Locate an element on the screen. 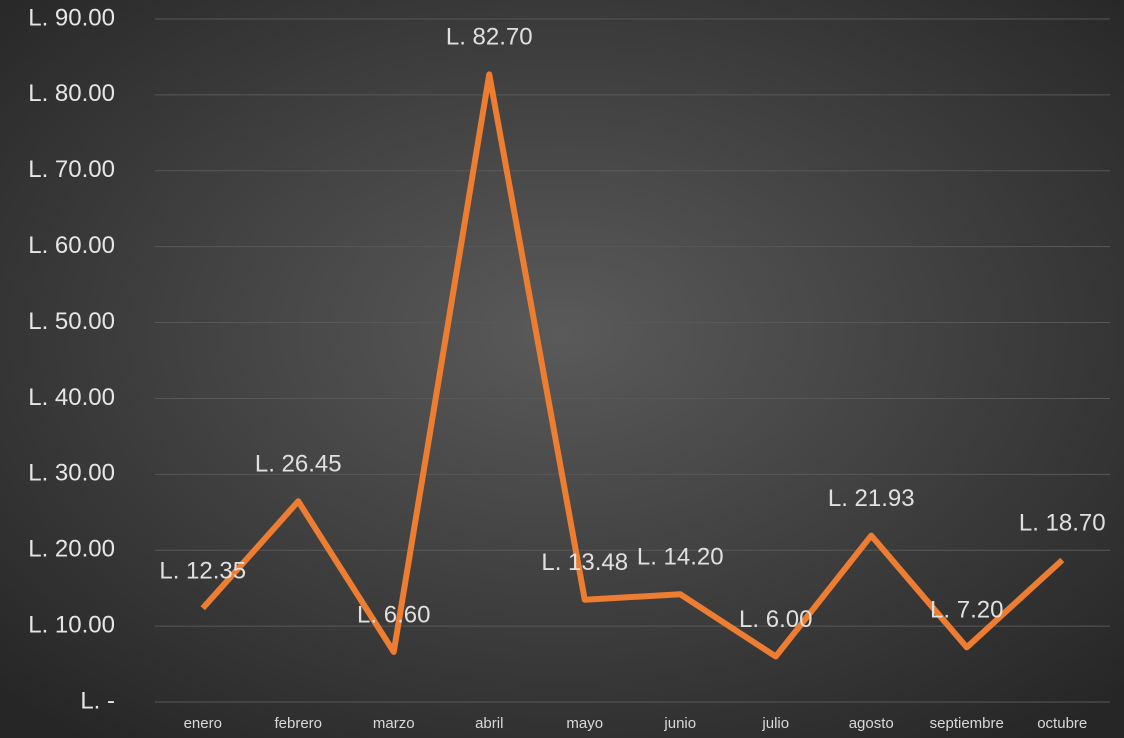 The image size is (1124, 738). data-label: L. 13.48 is located at coordinates (584, 562).